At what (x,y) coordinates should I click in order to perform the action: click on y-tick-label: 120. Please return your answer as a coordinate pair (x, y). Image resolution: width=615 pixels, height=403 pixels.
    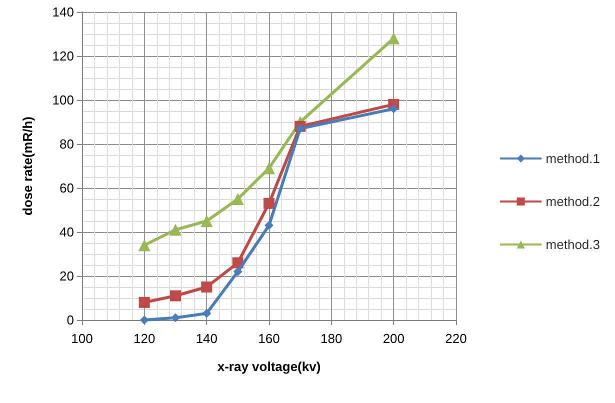
    Looking at the image, I should click on (63, 56).